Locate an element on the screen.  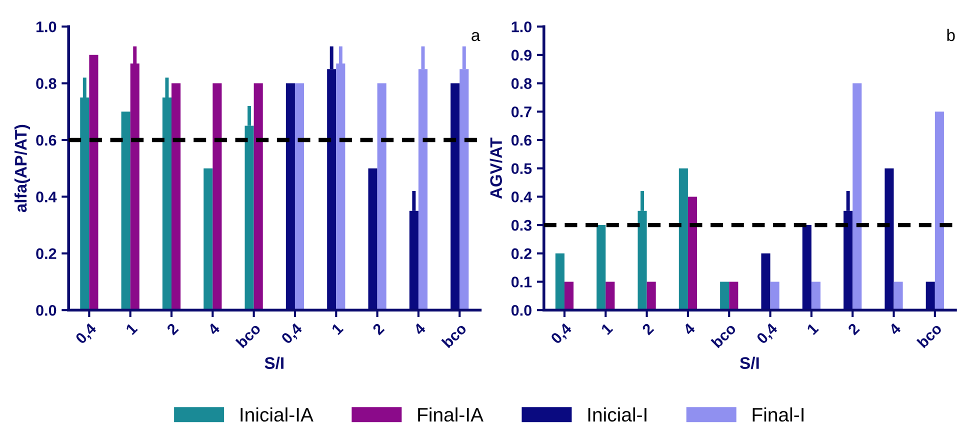
y-tick-label: 0.7 is located at coordinates (521, 112).